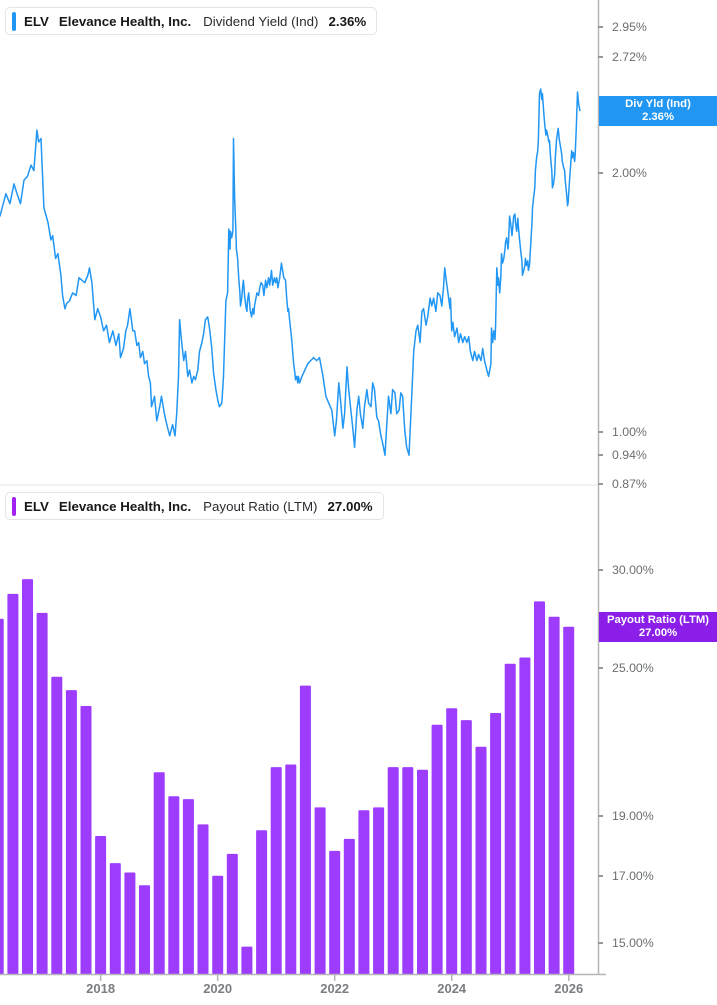  I want to click on y-axis-label: 30.00%, so click(633, 570).